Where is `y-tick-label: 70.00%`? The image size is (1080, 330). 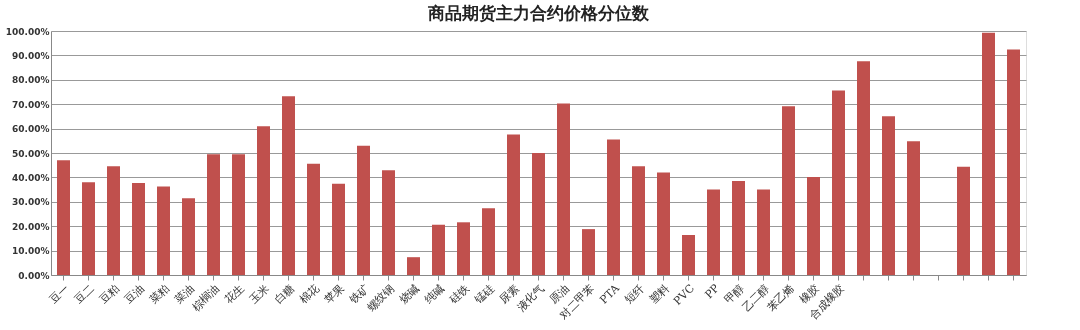
y-tick-label: 70.00% is located at coordinates (31, 104).